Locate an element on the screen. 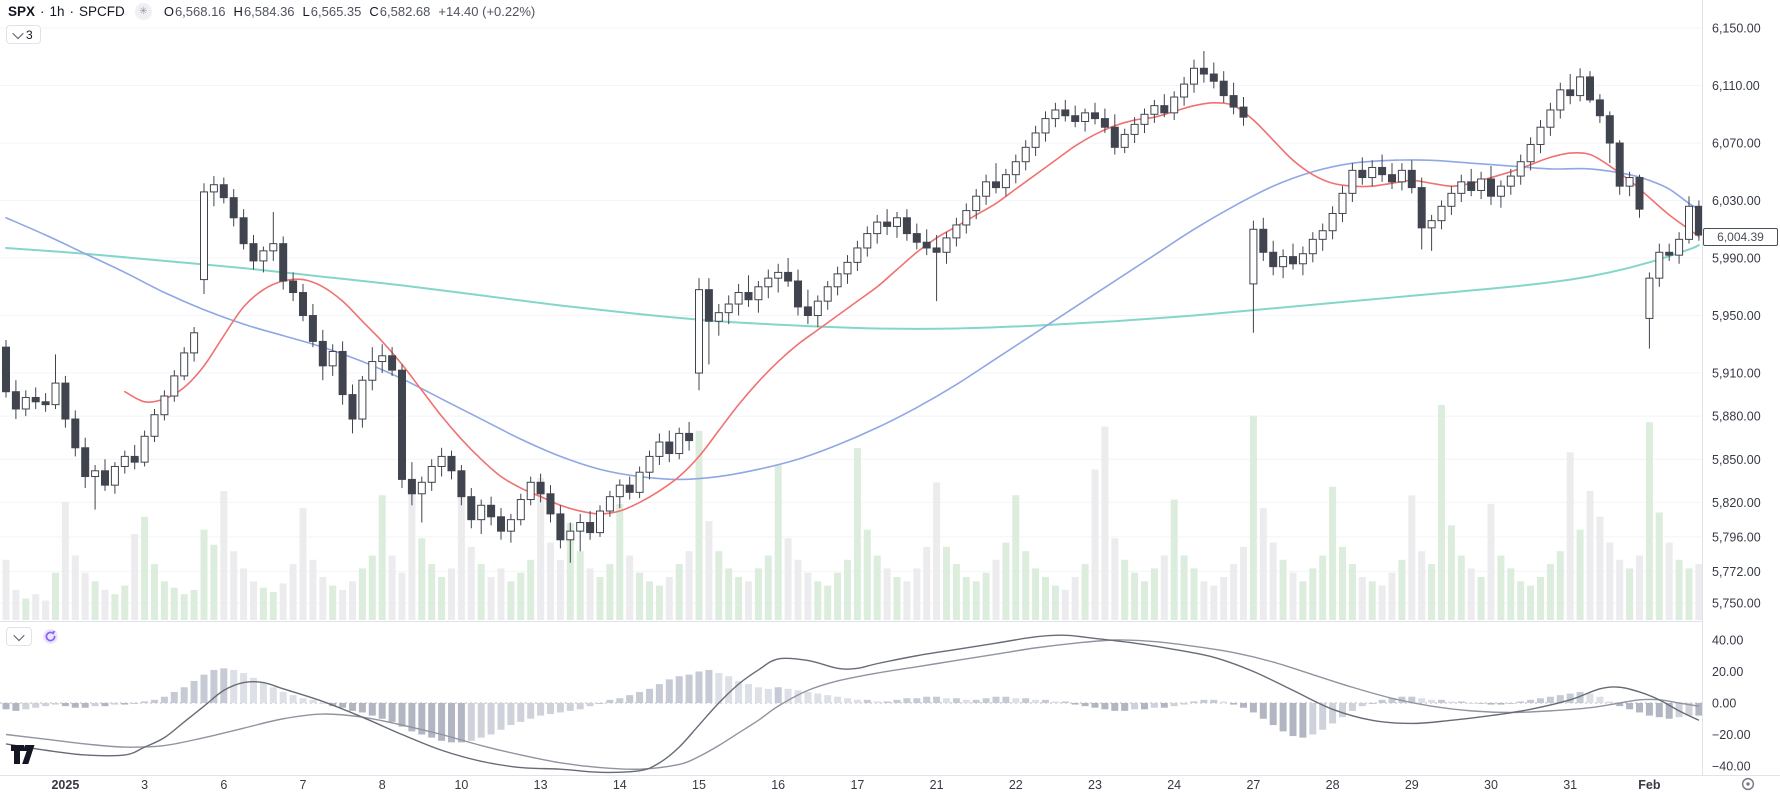 The width and height of the screenshot is (1780, 794). macd-pane-collapse-button is located at coordinates (19, 636).